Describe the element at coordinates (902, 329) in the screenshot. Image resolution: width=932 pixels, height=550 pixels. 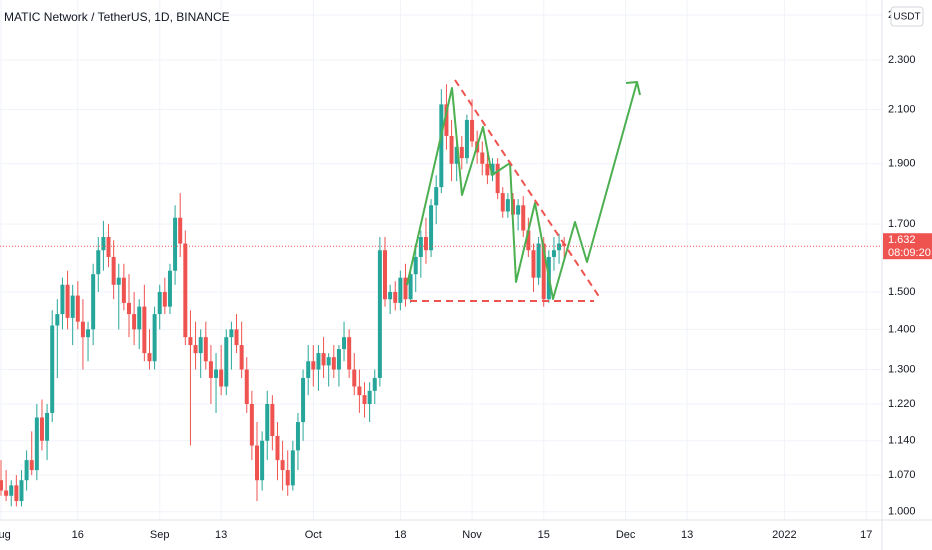
I see `y-tick-label: 1.400` at that location.